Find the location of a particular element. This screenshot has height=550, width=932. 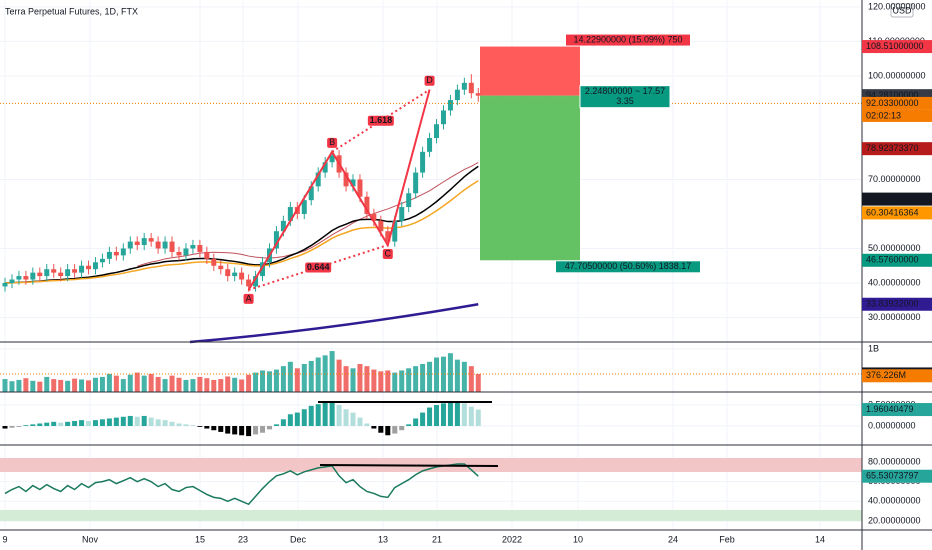

x-tick-label: 10 is located at coordinates (578, 539).